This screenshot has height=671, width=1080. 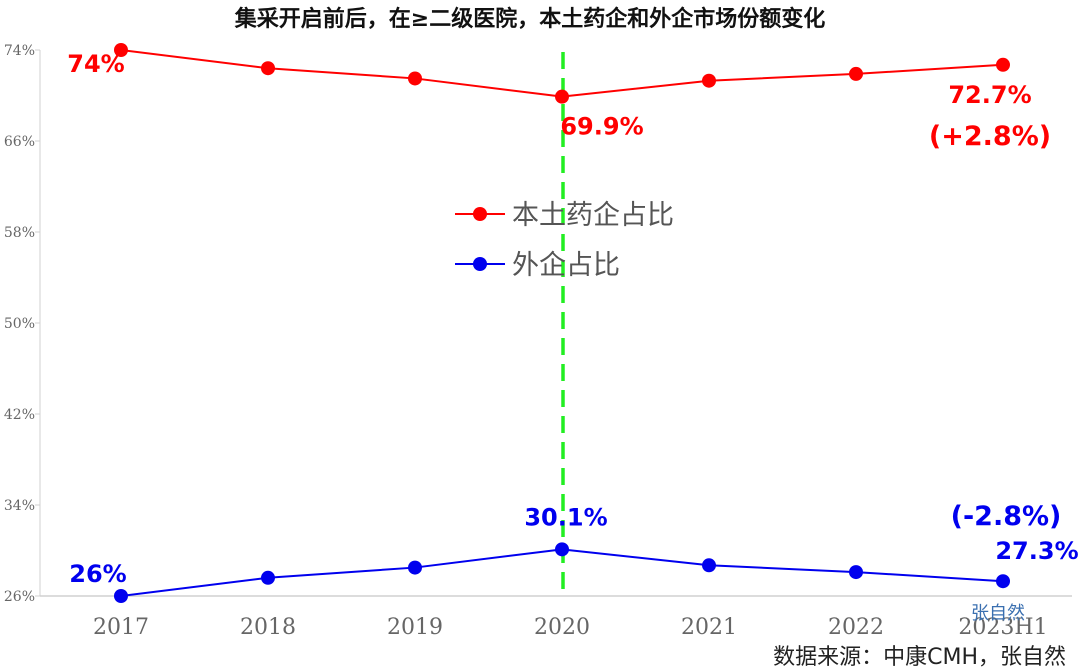 I want to click on y-tick-label: 66%, so click(x=19, y=142).